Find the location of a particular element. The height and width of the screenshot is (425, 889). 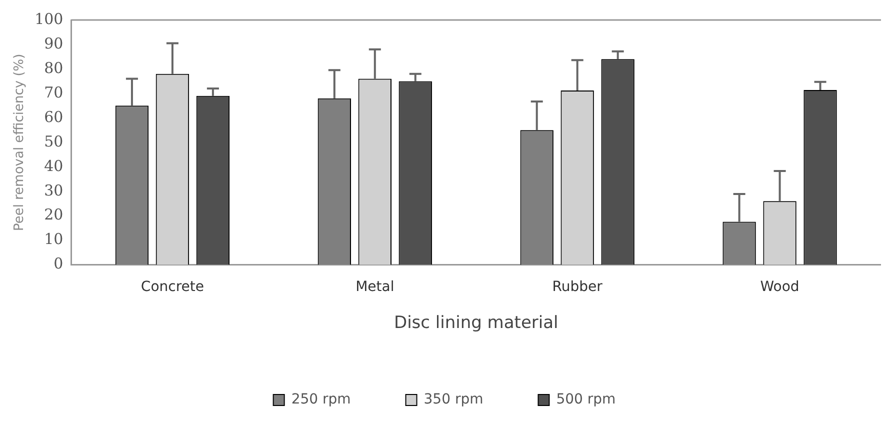

legend-label: 500 rpm is located at coordinates (586, 400).